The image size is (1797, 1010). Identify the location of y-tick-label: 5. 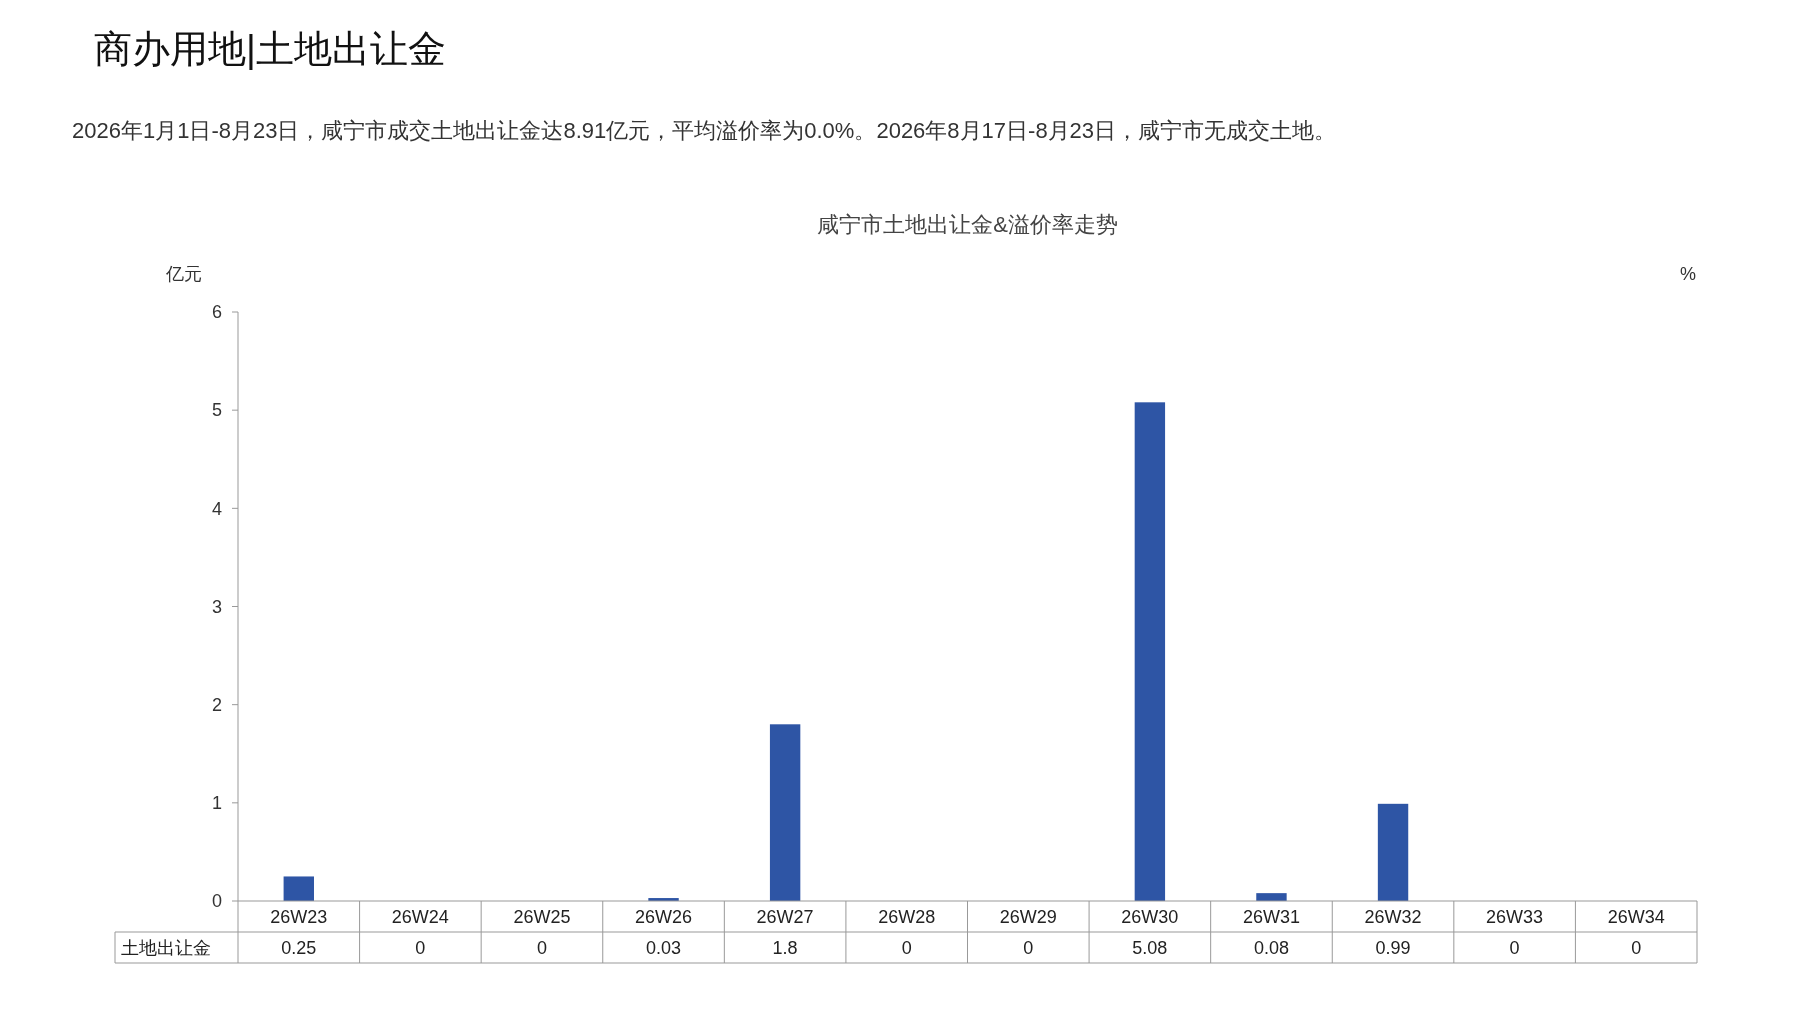
(216, 410).